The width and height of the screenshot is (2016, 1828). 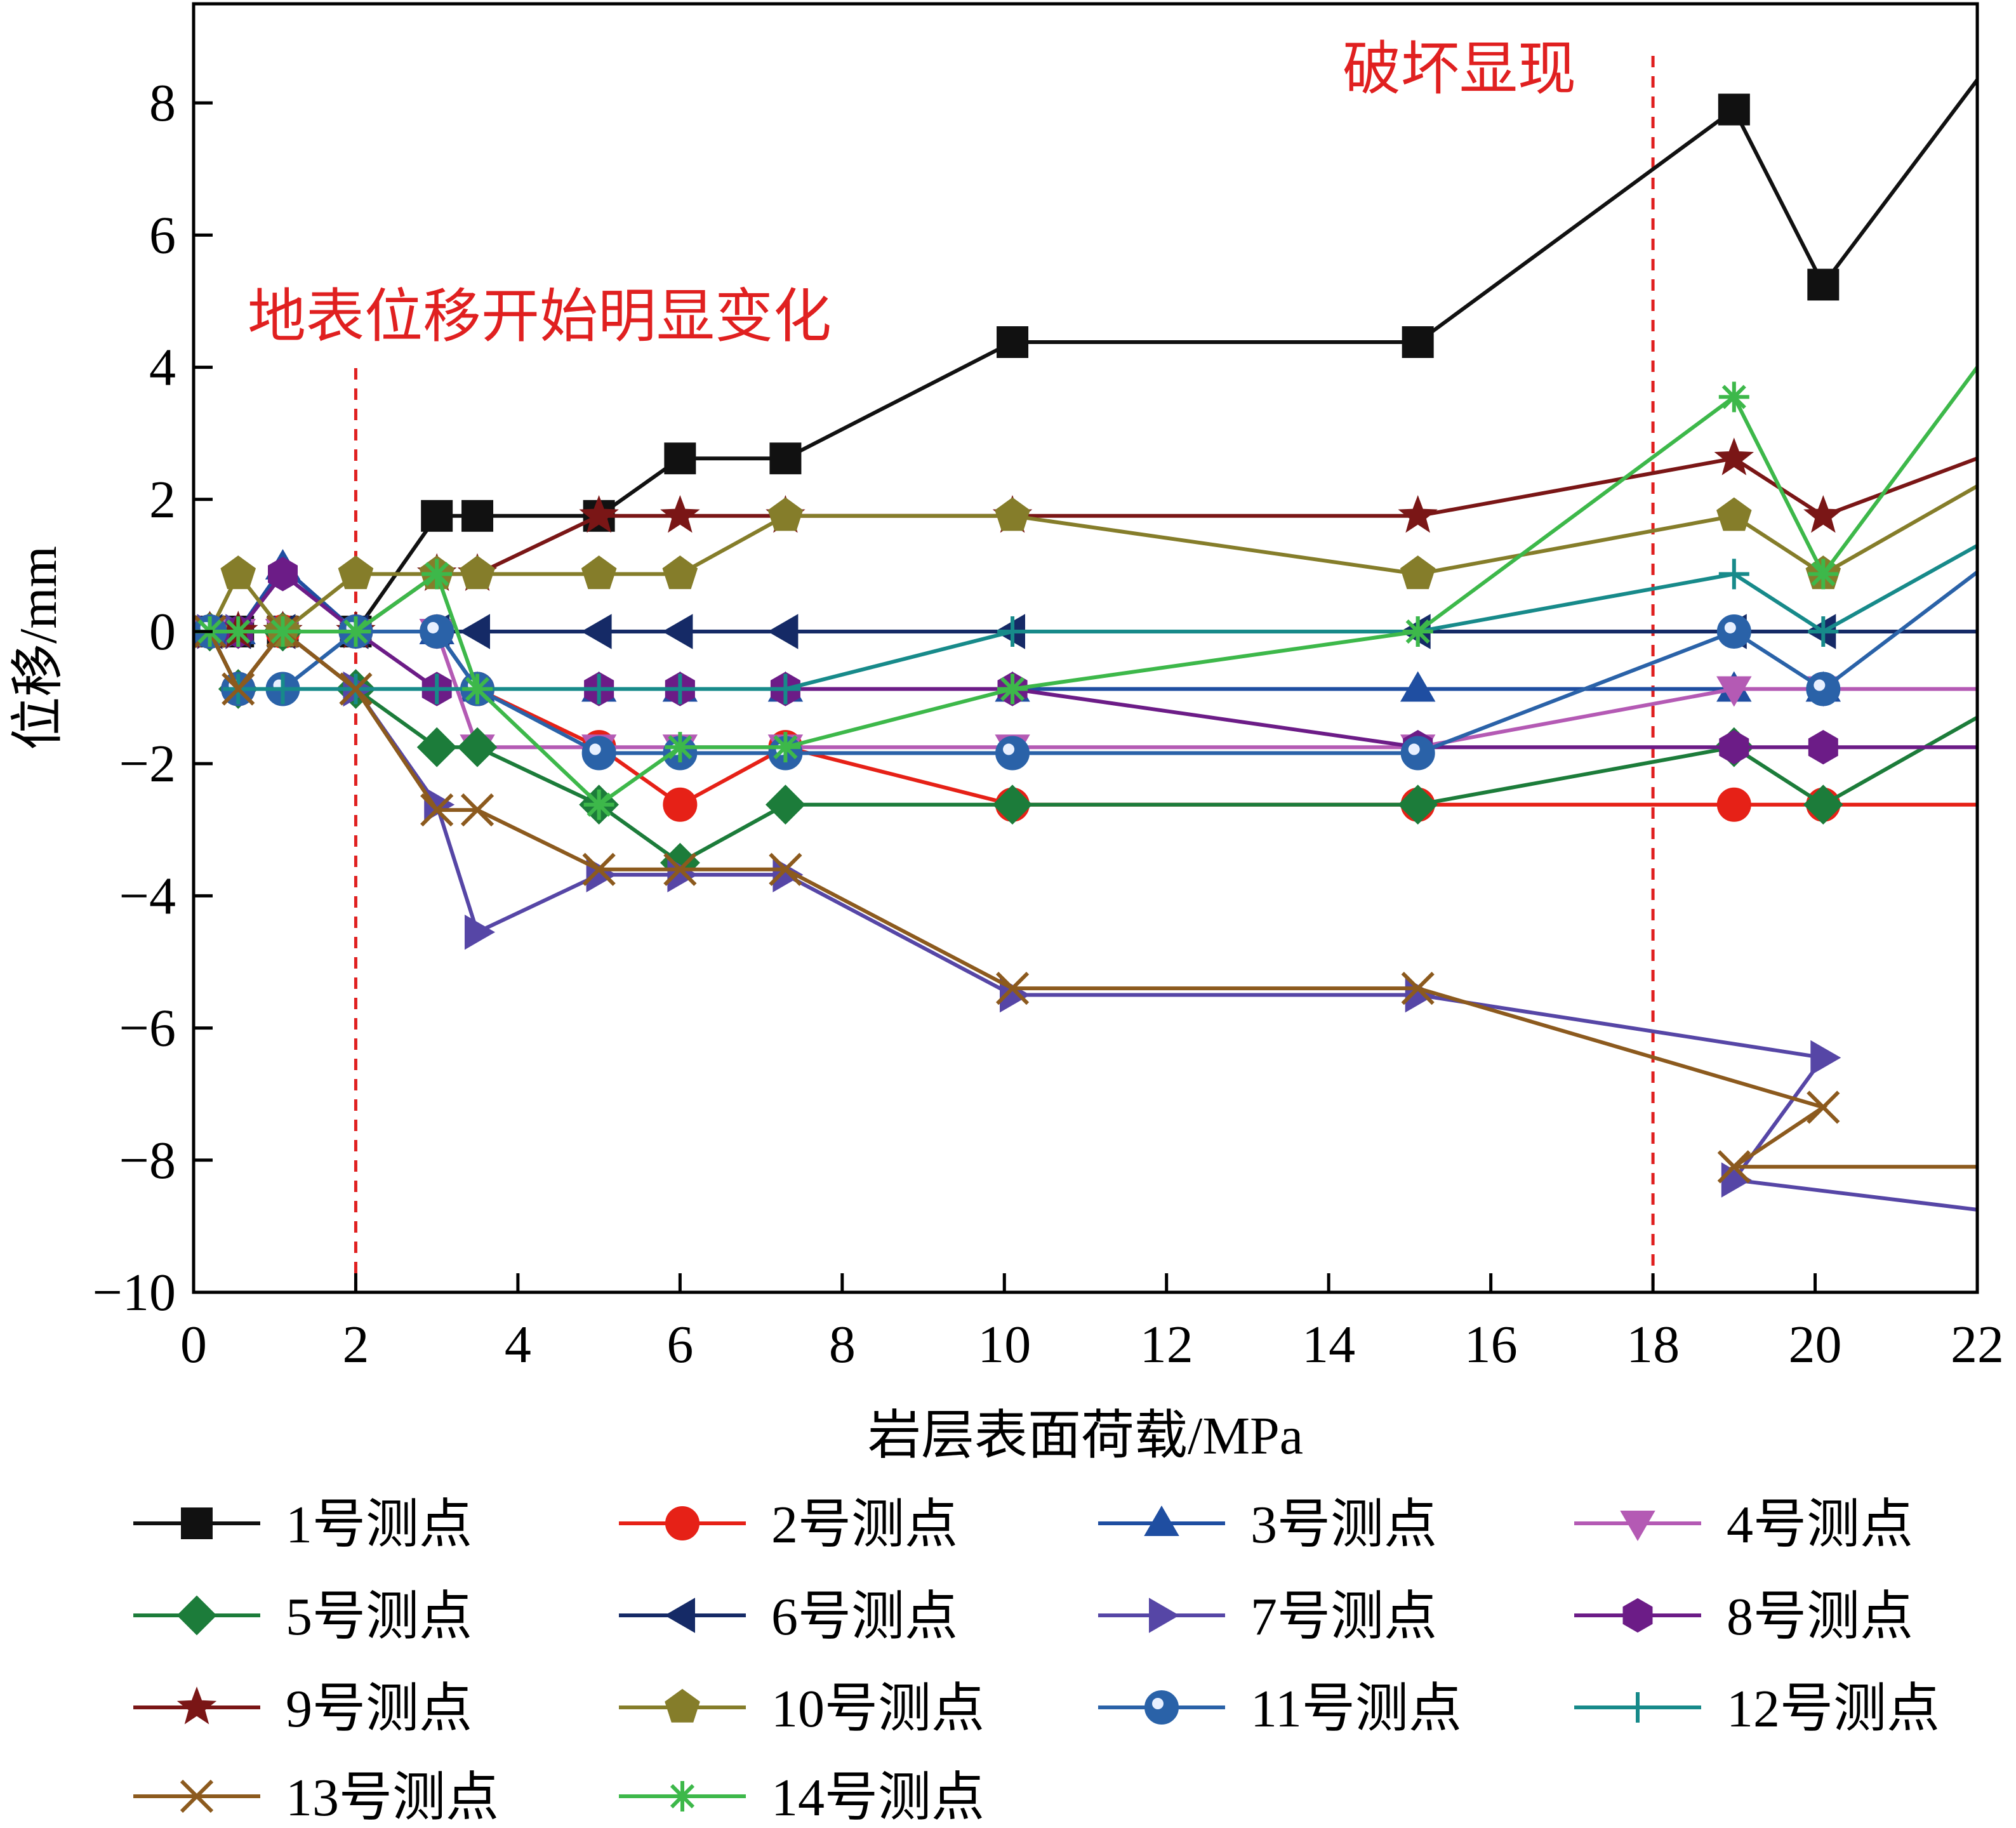 What do you see at coordinates (1743, 1616) in the screenshot?
I see `legend-item: 8号测点` at bounding box center [1743, 1616].